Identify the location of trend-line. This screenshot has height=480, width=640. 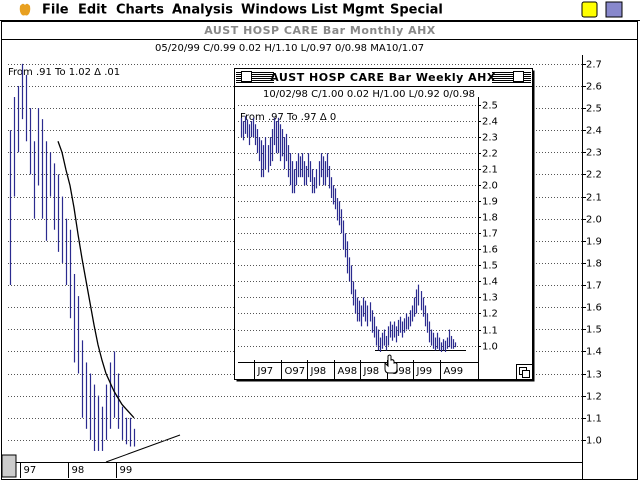
(143, 448).